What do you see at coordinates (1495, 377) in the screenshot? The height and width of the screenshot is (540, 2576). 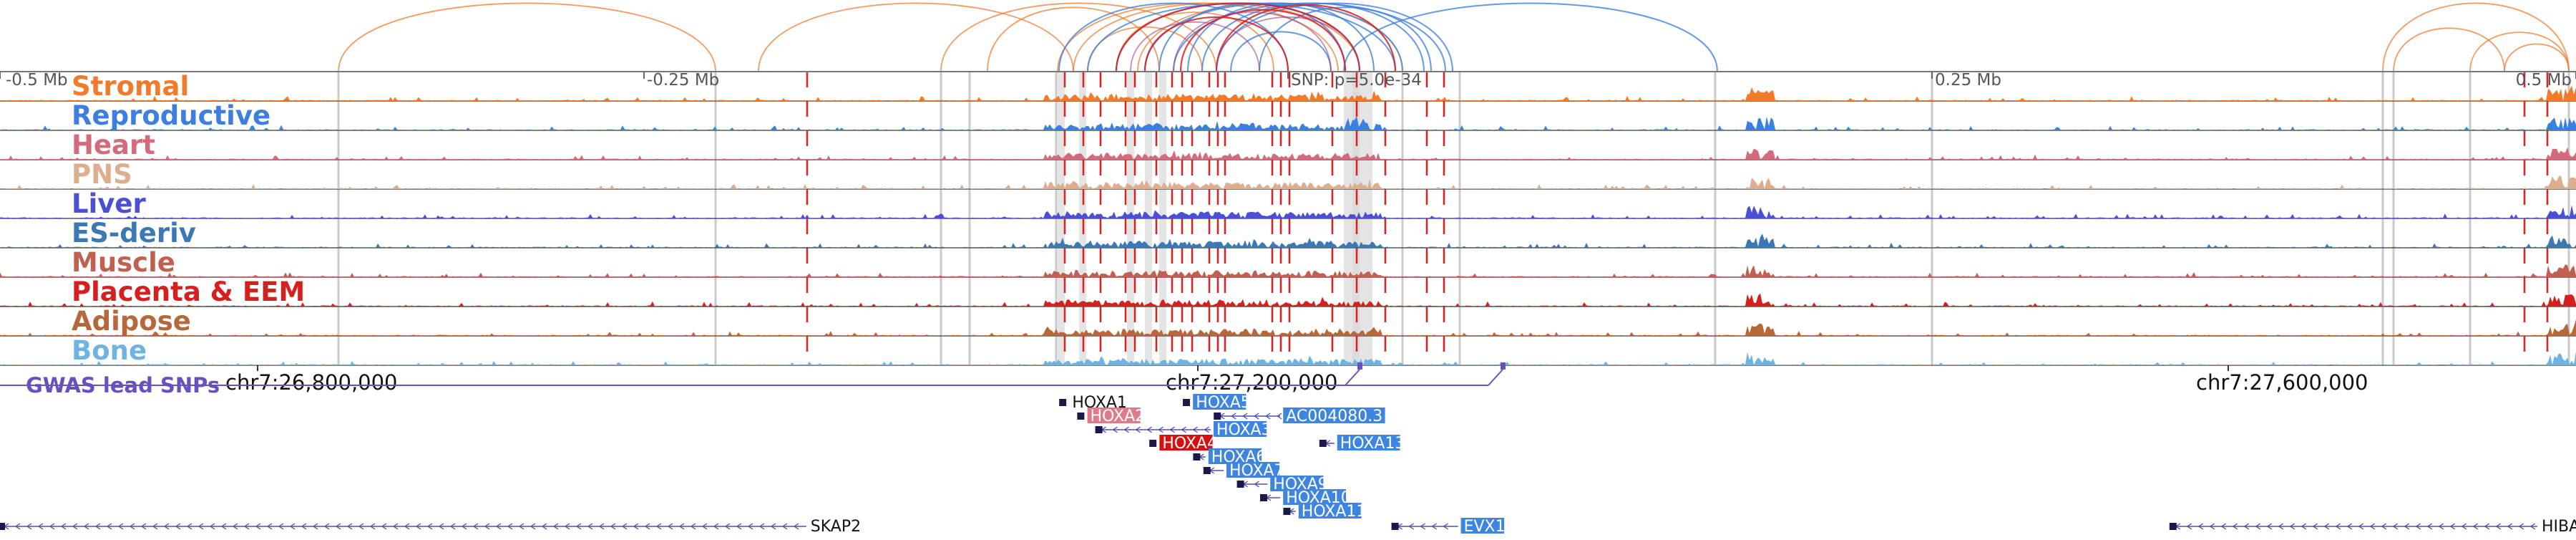 I see `gwas-connector` at bounding box center [1495, 377].